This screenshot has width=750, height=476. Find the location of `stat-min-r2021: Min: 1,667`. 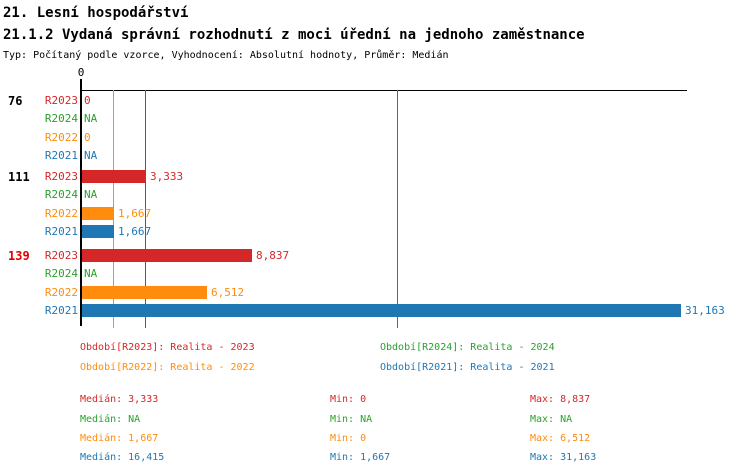

stat-min-r2021: Min: 1,667 is located at coordinates (360, 457).